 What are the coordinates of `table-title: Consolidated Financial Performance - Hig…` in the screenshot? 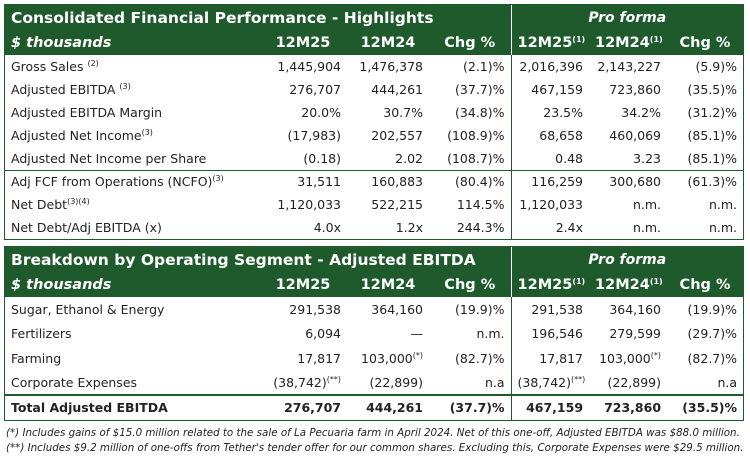 It's located at (258, 18).